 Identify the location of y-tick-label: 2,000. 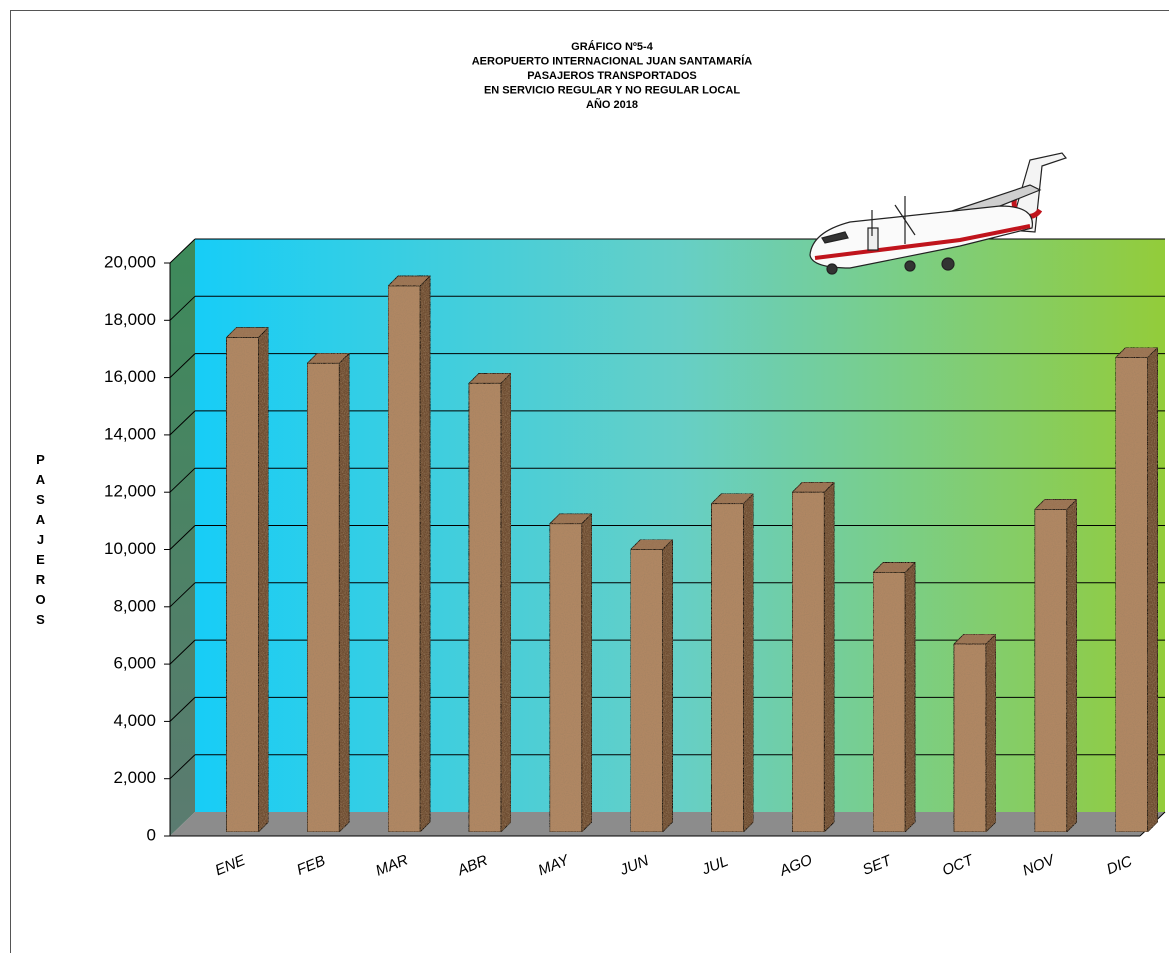
(134, 777).